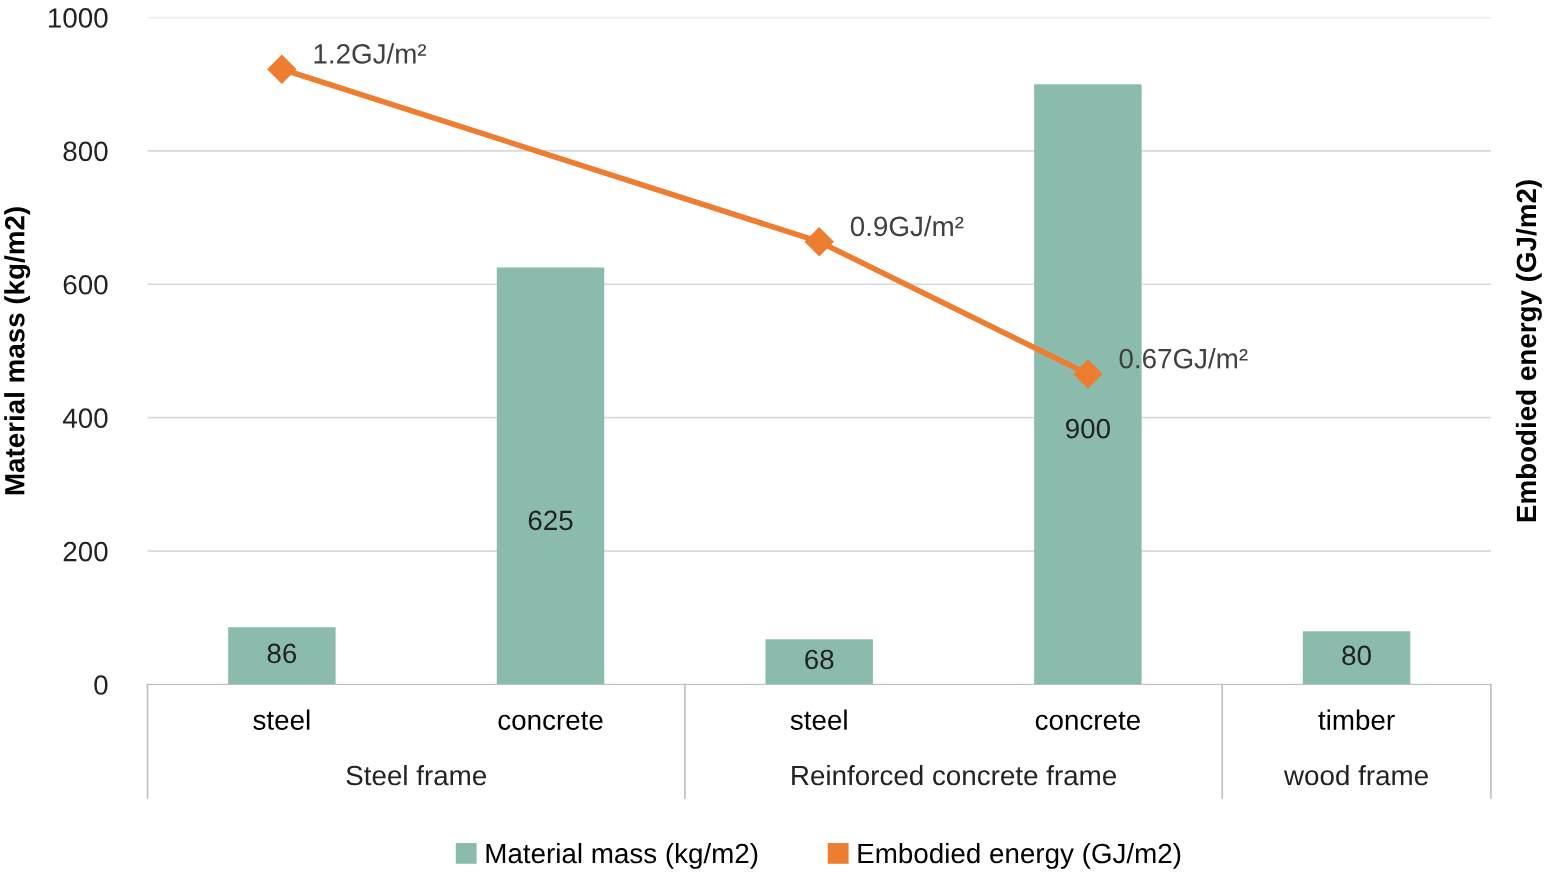 The width and height of the screenshot is (1553, 872). Describe the element at coordinates (101, 685) in the screenshot. I see `y-tick-label: 0` at that location.